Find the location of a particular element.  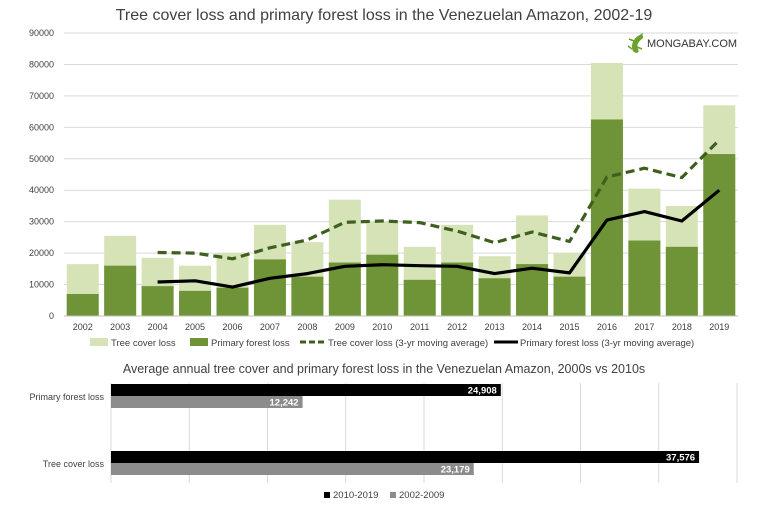

y-tick-label: 40000 is located at coordinates (41, 190).